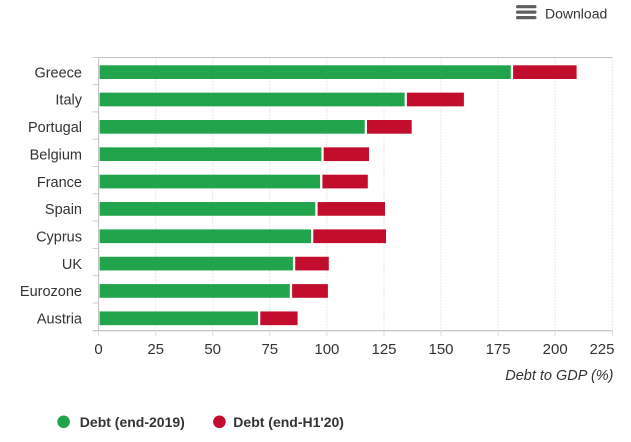 This screenshot has height=442, width=631. What do you see at coordinates (576, 14) in the screenshot?
I see `svg-text: Download` at bounding box center [576, 14].